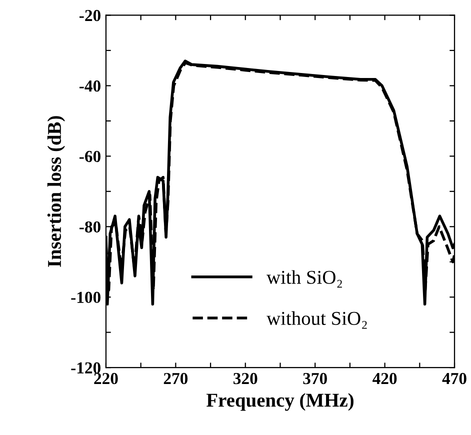  Describe the element at coordinates (384, 378) in the screenshot. I see `x-tick-label: 420` at that location.